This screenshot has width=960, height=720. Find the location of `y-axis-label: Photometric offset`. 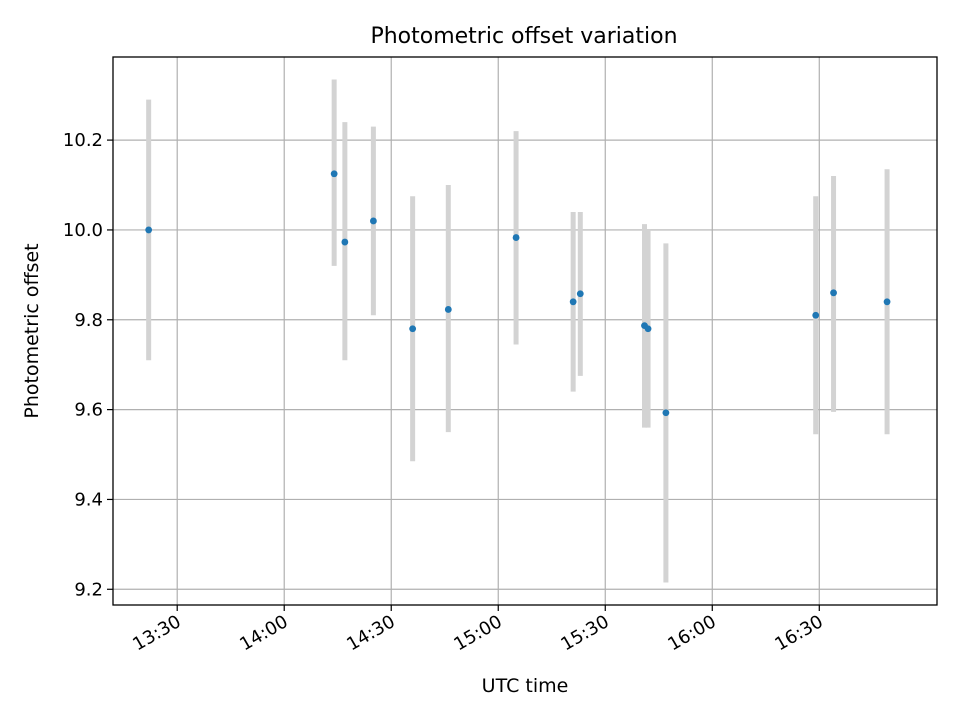

y-axis-label: Photometric offset is located at coordinates (32, 330).